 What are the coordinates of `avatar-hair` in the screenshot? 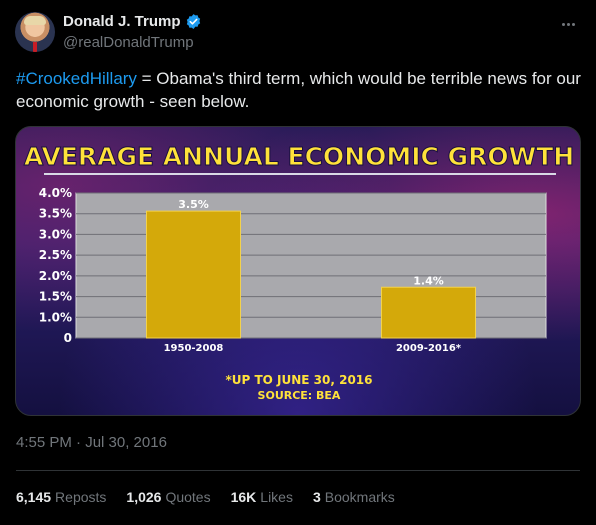 It's located at (35, 20).